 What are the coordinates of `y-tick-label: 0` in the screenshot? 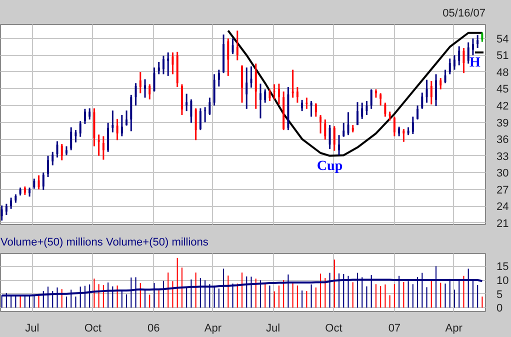 It's located at (499, 308).